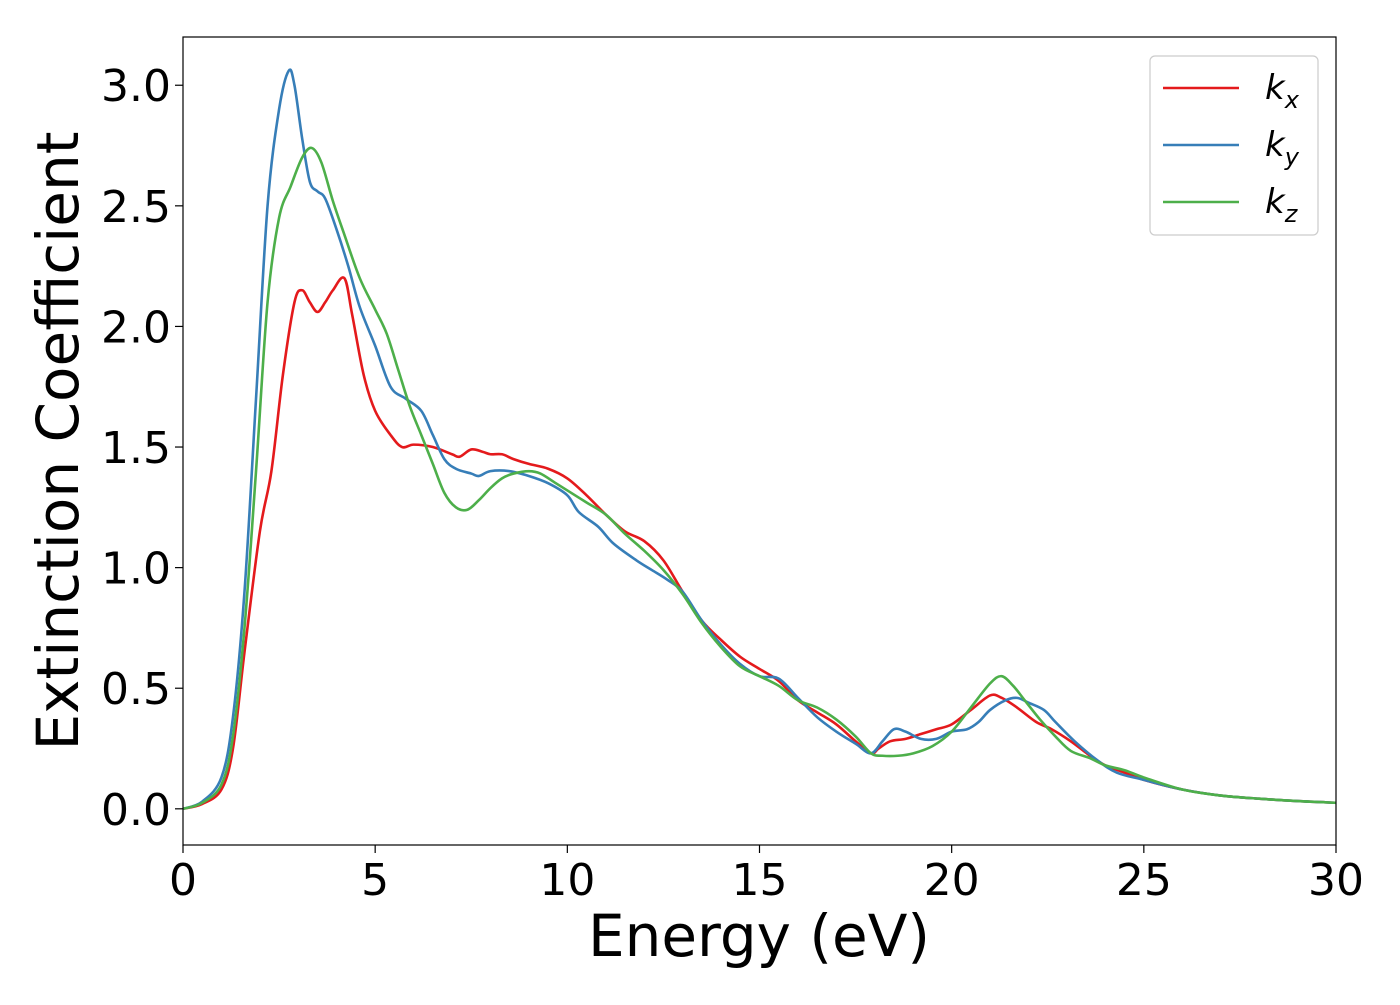 Image resolution: width=1400 pixels, height=1005 pixels. What do you see at coordinates (1144, 880) in the screenshot?
I see `x-tick-label: 25` at bounding box center [1144, 880].